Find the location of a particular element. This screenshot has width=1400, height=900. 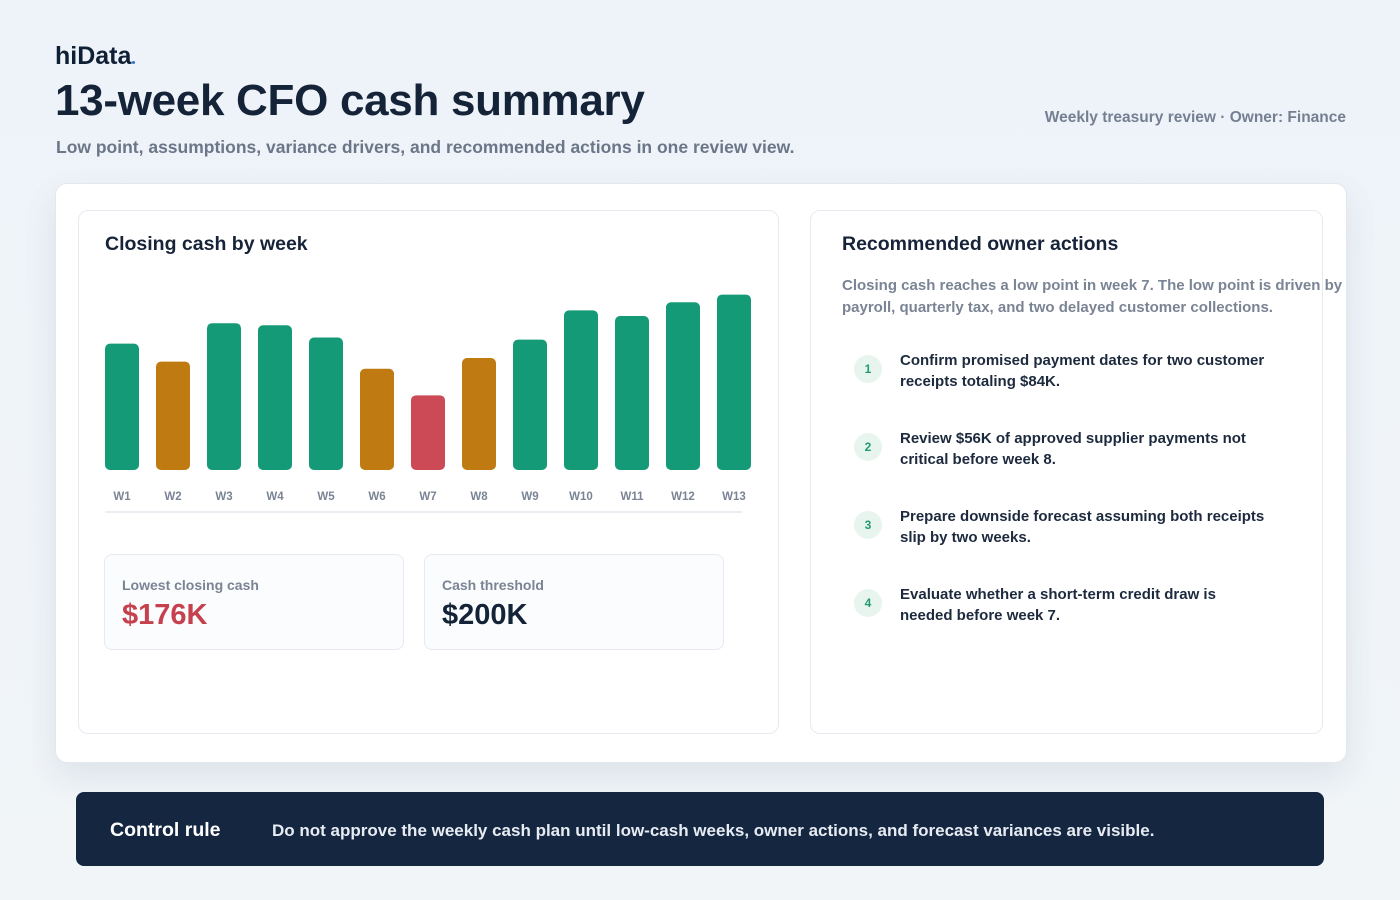

control-rule-label: Control rule is located at coordinates (165, 830).